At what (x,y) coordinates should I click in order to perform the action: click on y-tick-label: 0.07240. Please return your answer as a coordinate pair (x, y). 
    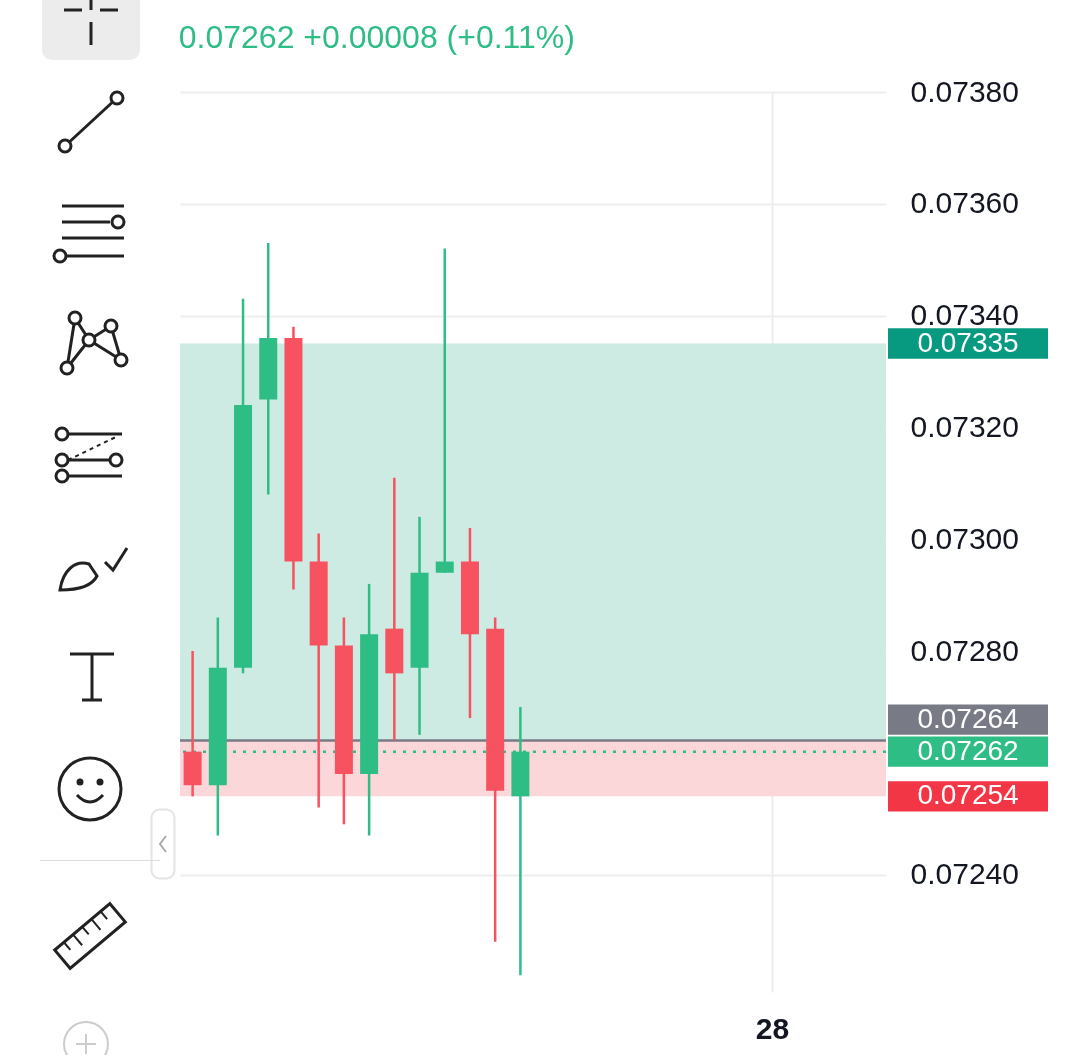
    Looking at the image, I should click on (964, 874).